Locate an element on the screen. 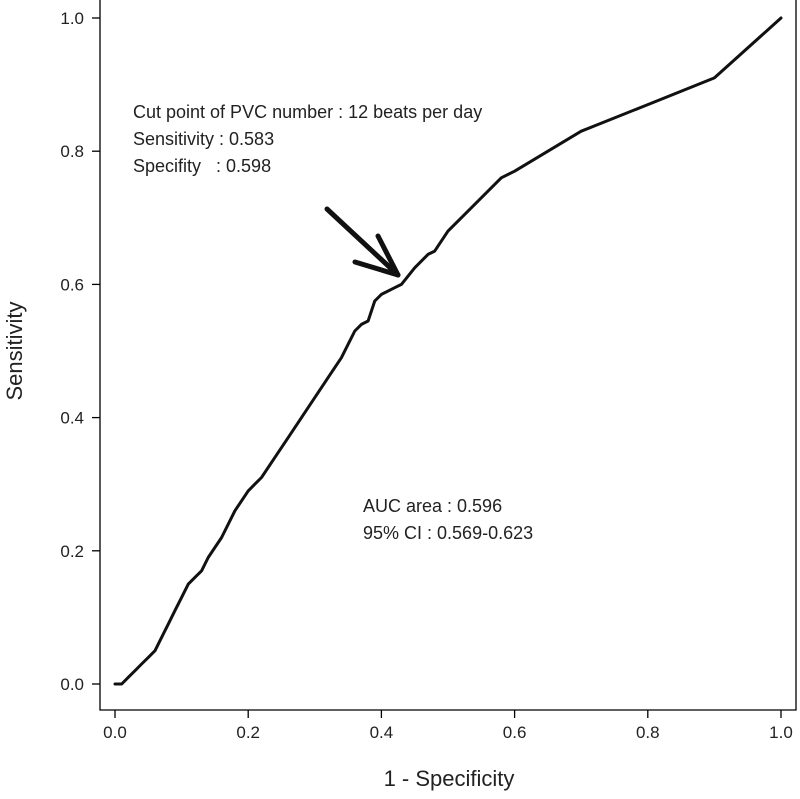  x-tick-label: 0.4 is located at coordinates (382, 732).